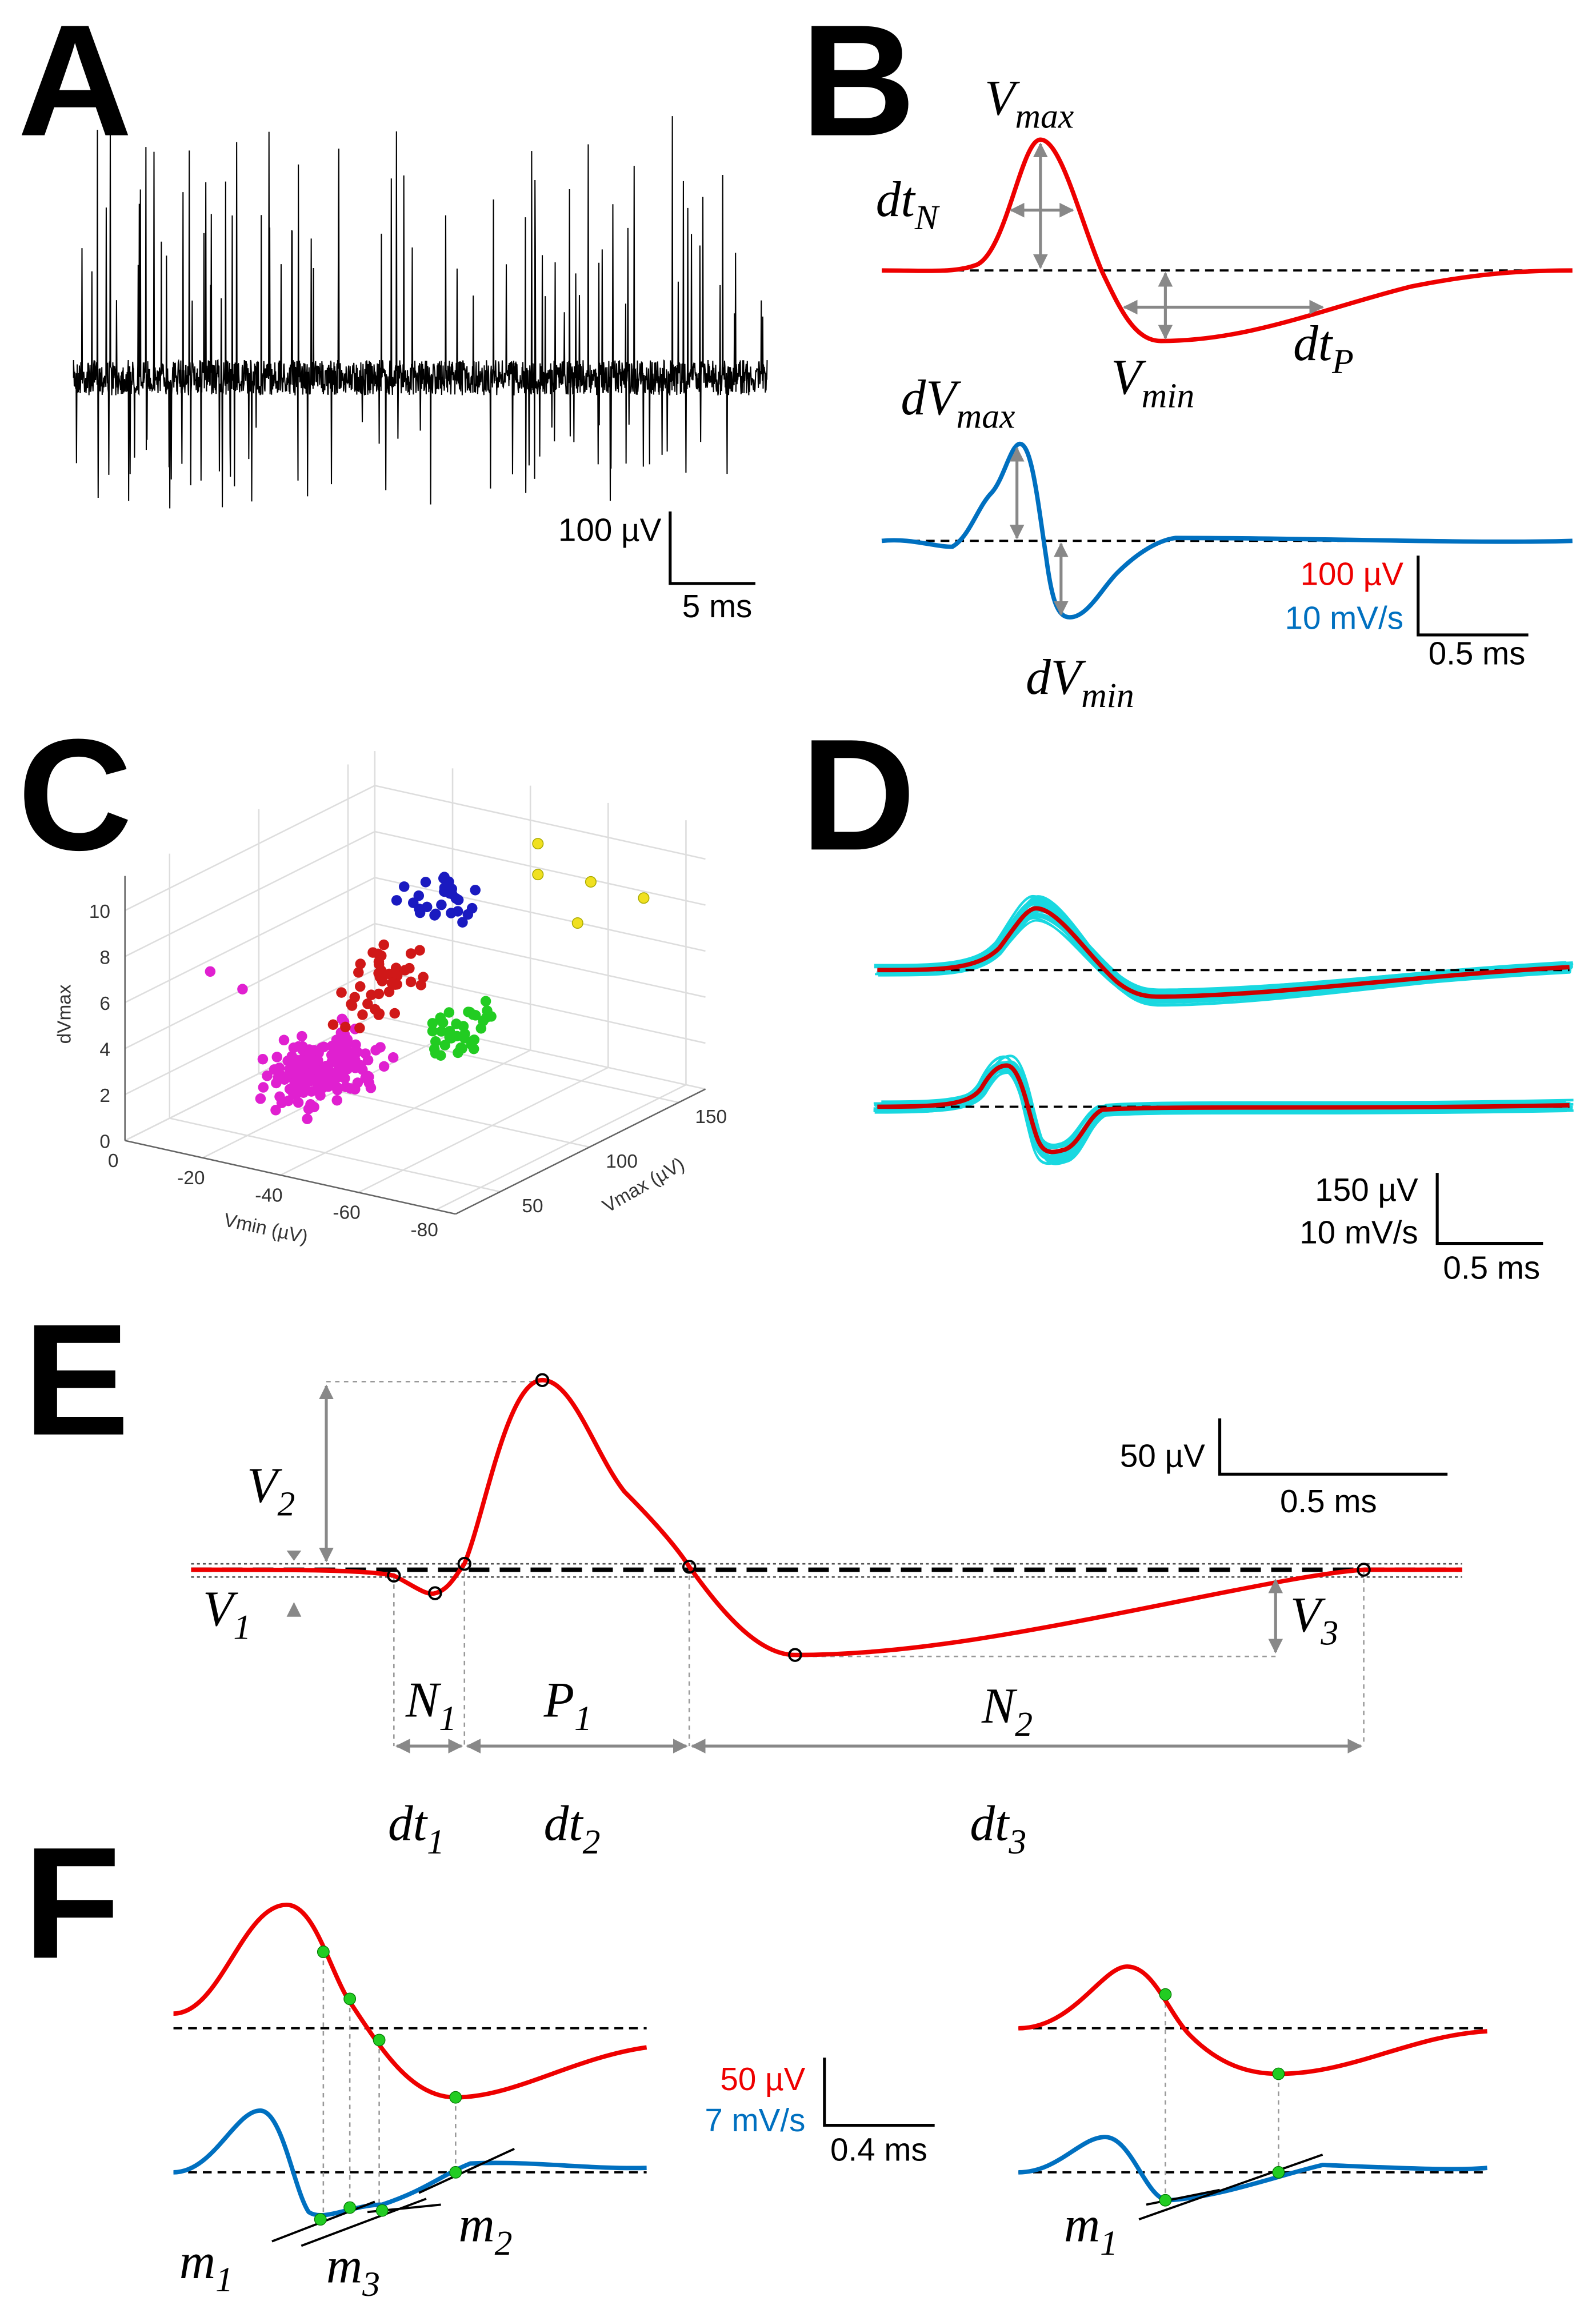 This screenshot has height=2309, width=1596. What do you see at coordinates (75, 84) in the screenshot?
I see `panel-label: A` at bounding box center [75, 84].